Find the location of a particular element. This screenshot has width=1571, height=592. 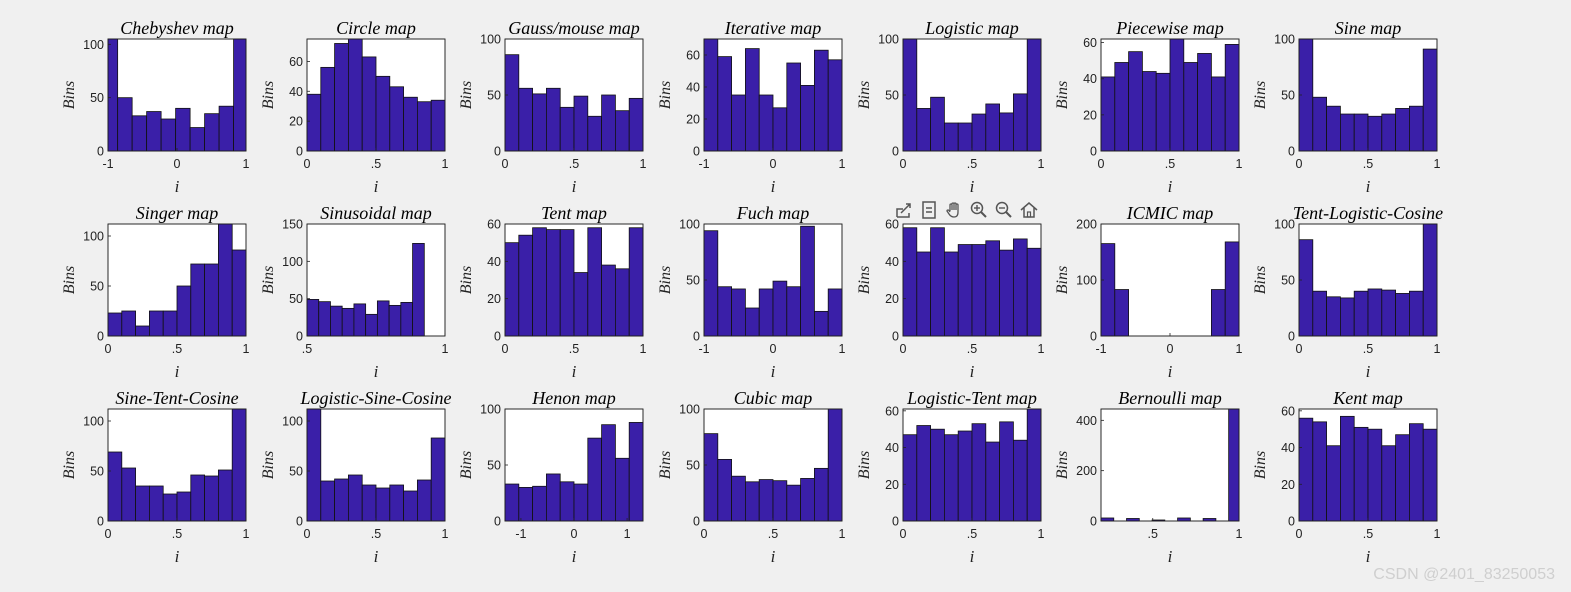

zoom-out-button is located at coordinates (1004, 210).